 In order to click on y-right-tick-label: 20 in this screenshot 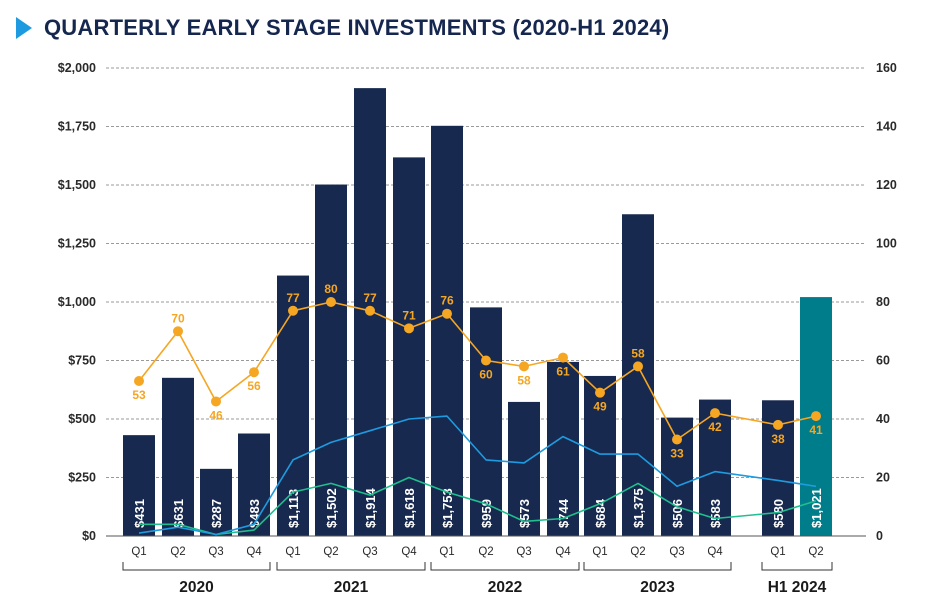, I will do `click(883, 478)`.